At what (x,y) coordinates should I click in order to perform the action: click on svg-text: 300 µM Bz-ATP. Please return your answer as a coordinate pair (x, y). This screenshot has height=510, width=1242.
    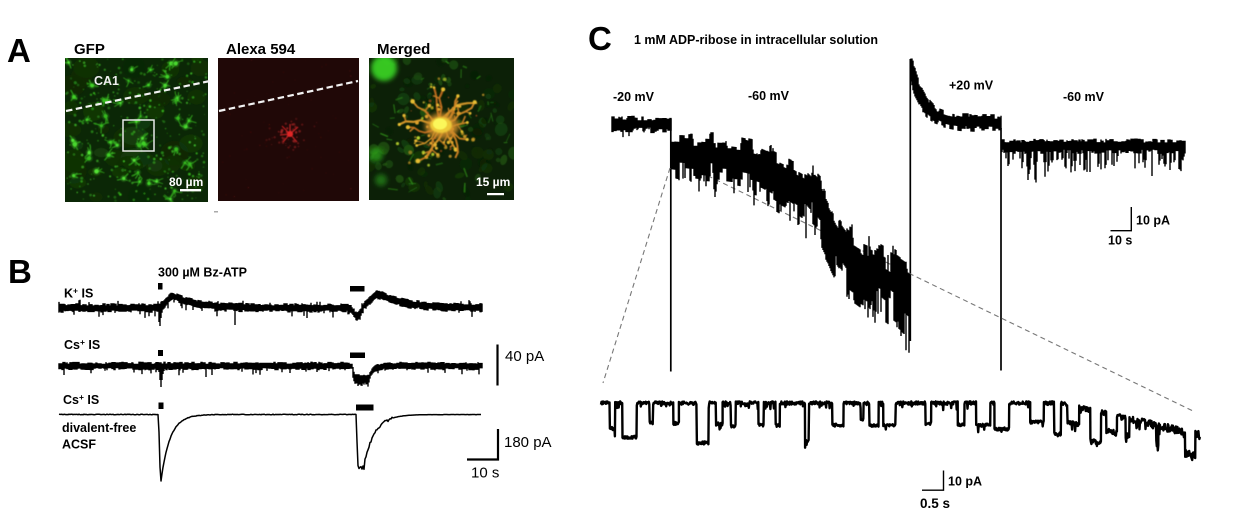
    Looking at the image, I should click on (202, 273).